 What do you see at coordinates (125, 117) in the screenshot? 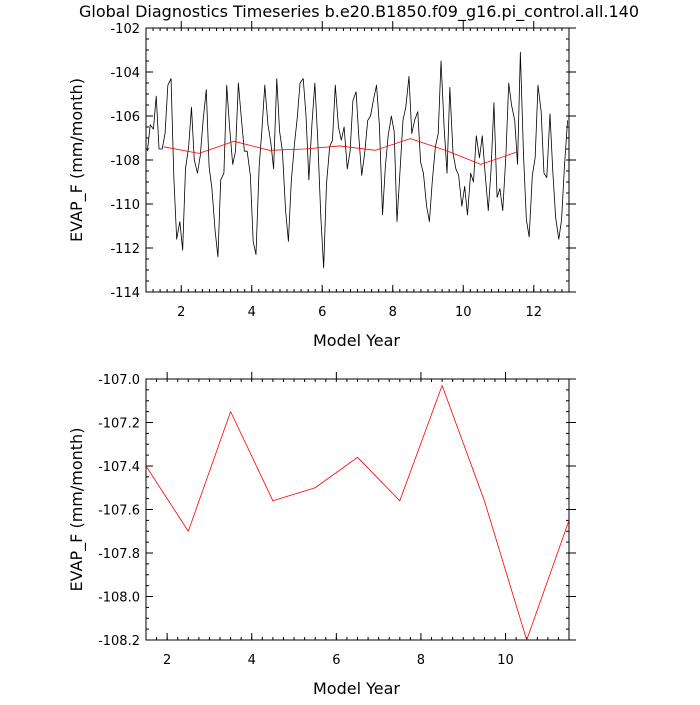
I see `y-tick-label: -106` at bounding box center [125, 117].